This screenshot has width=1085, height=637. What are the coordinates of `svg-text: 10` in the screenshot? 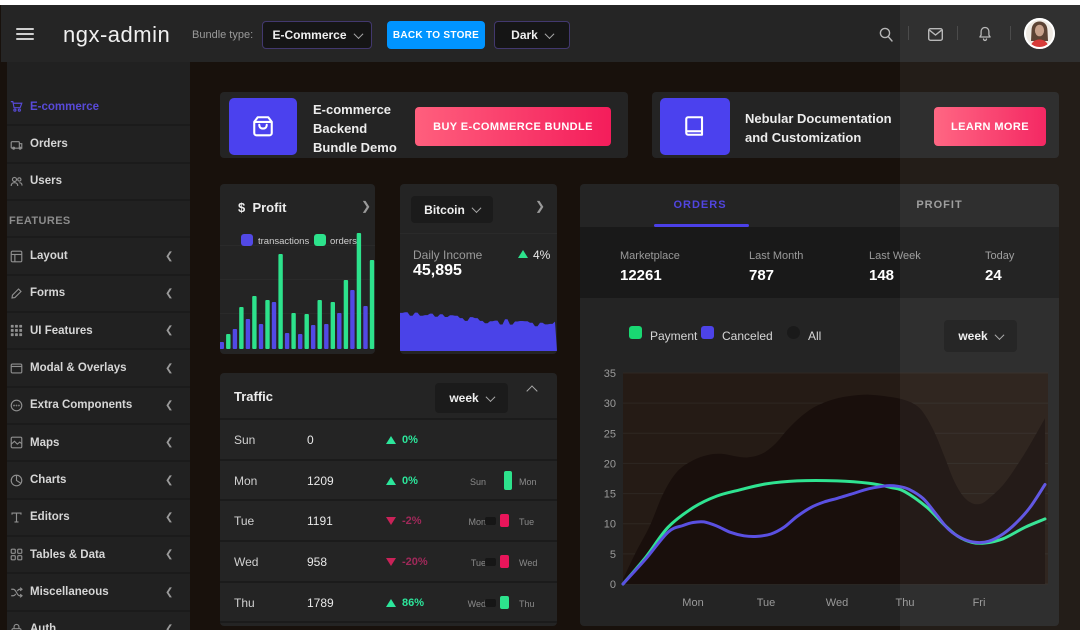 It's located at (610, 525).